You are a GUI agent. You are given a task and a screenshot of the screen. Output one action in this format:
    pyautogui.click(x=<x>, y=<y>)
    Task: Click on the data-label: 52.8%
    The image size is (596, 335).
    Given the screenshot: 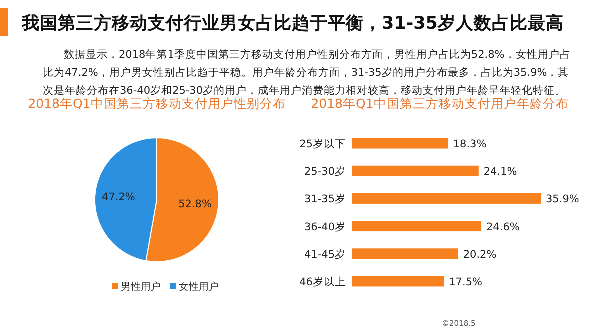 What is the action you would take?
    pyautogui.click(x=195, y=204)
    